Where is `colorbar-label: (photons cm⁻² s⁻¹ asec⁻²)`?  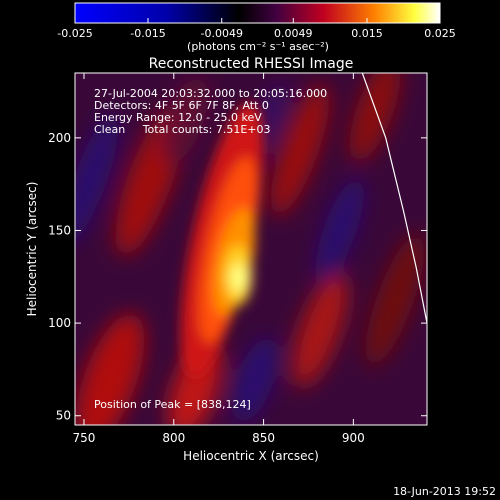
colorbar-label: (photons cm⁻² s⁻¹ asec⁻²) is located at coordinates (258, 46).